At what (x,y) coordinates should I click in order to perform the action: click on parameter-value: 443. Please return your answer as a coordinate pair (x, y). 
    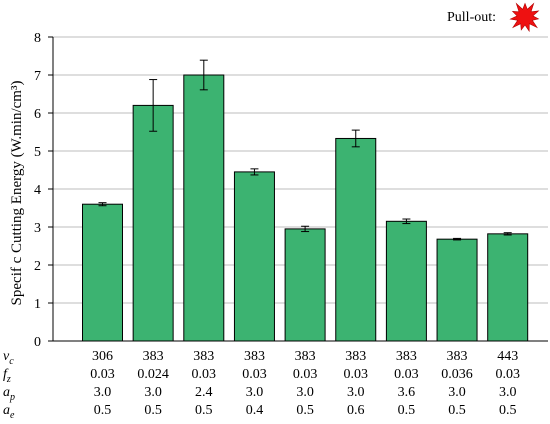
    Looking at the image, I should click on (507, 356).